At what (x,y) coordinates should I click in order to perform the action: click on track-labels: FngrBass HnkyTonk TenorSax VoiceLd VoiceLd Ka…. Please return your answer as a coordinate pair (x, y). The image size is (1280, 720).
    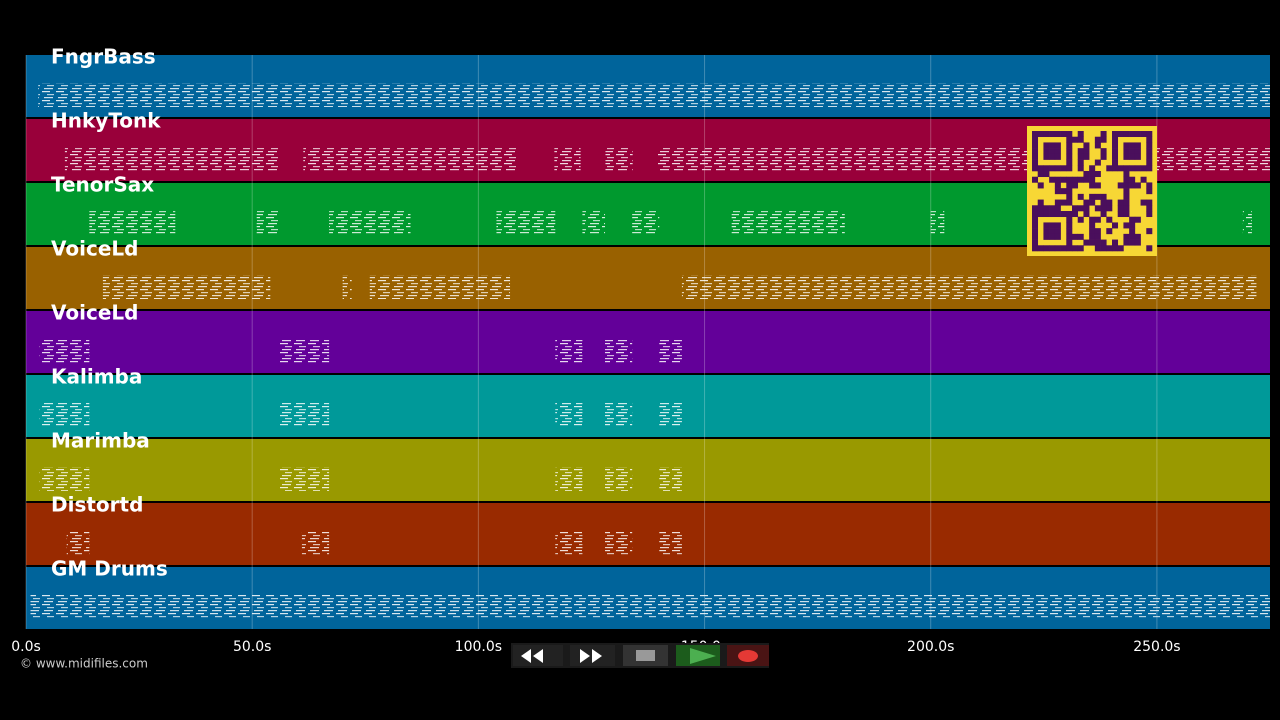
    Looking at the image, I should click on (109, 313).